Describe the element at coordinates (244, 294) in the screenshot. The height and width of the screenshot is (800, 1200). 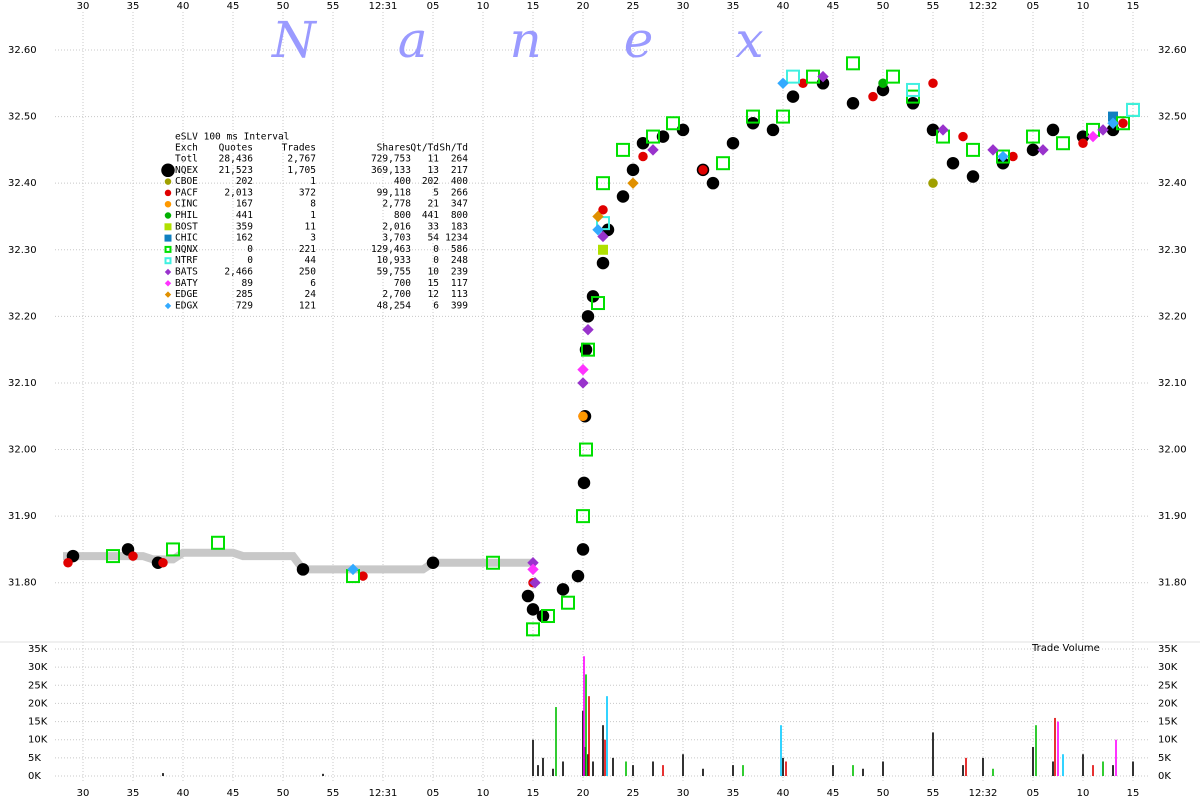
I see `table-cell: 285` at that location.